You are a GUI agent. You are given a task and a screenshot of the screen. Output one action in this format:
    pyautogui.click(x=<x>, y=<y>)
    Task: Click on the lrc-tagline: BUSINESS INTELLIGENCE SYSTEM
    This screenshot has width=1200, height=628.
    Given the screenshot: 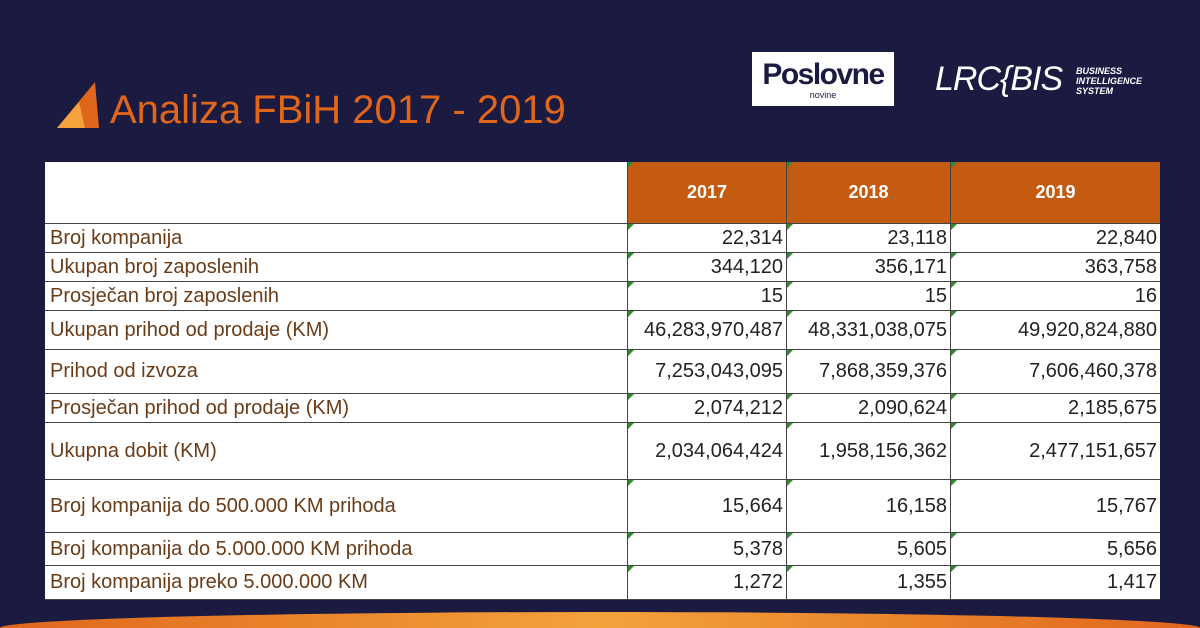 What is the action you would take?
    pyautogui.click(x=1109, y=81)
    